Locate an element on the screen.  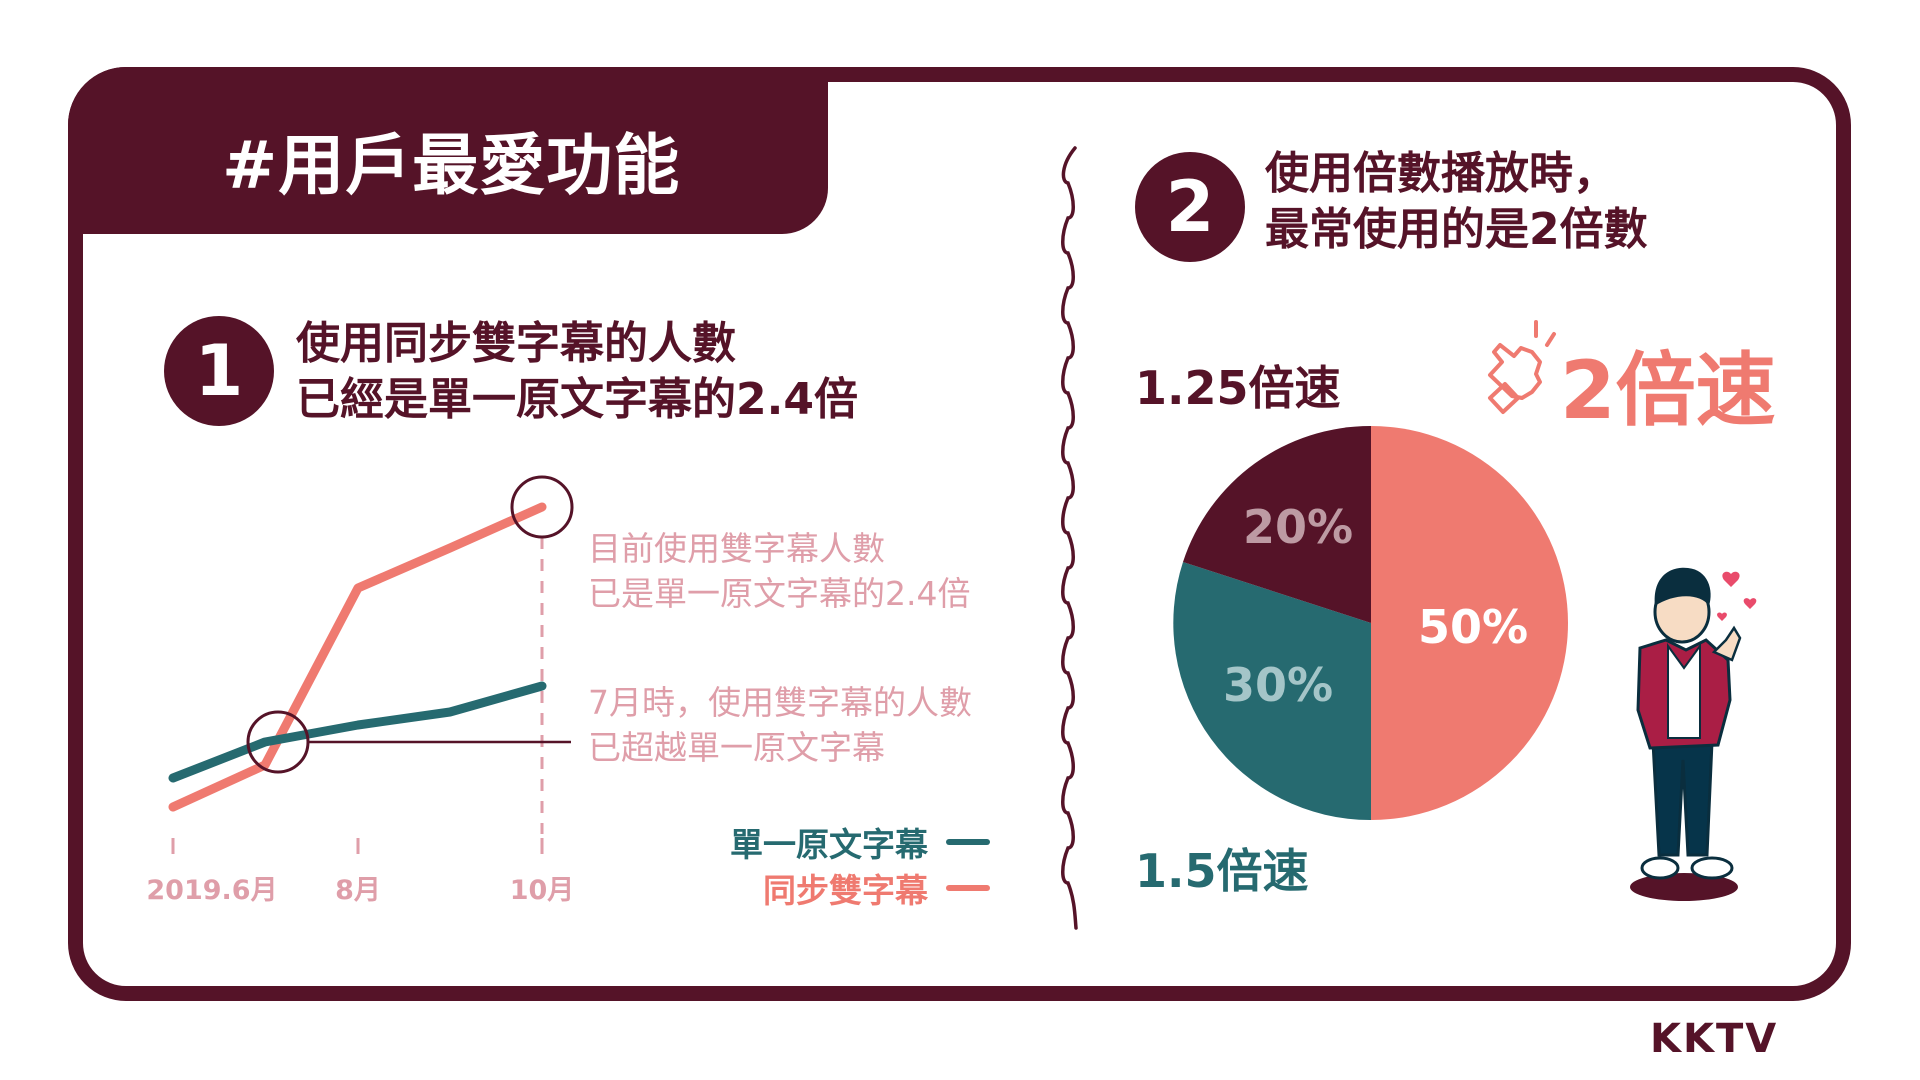
label-1-5x: 1.5倍速 is located at coordinates (1222, 871).